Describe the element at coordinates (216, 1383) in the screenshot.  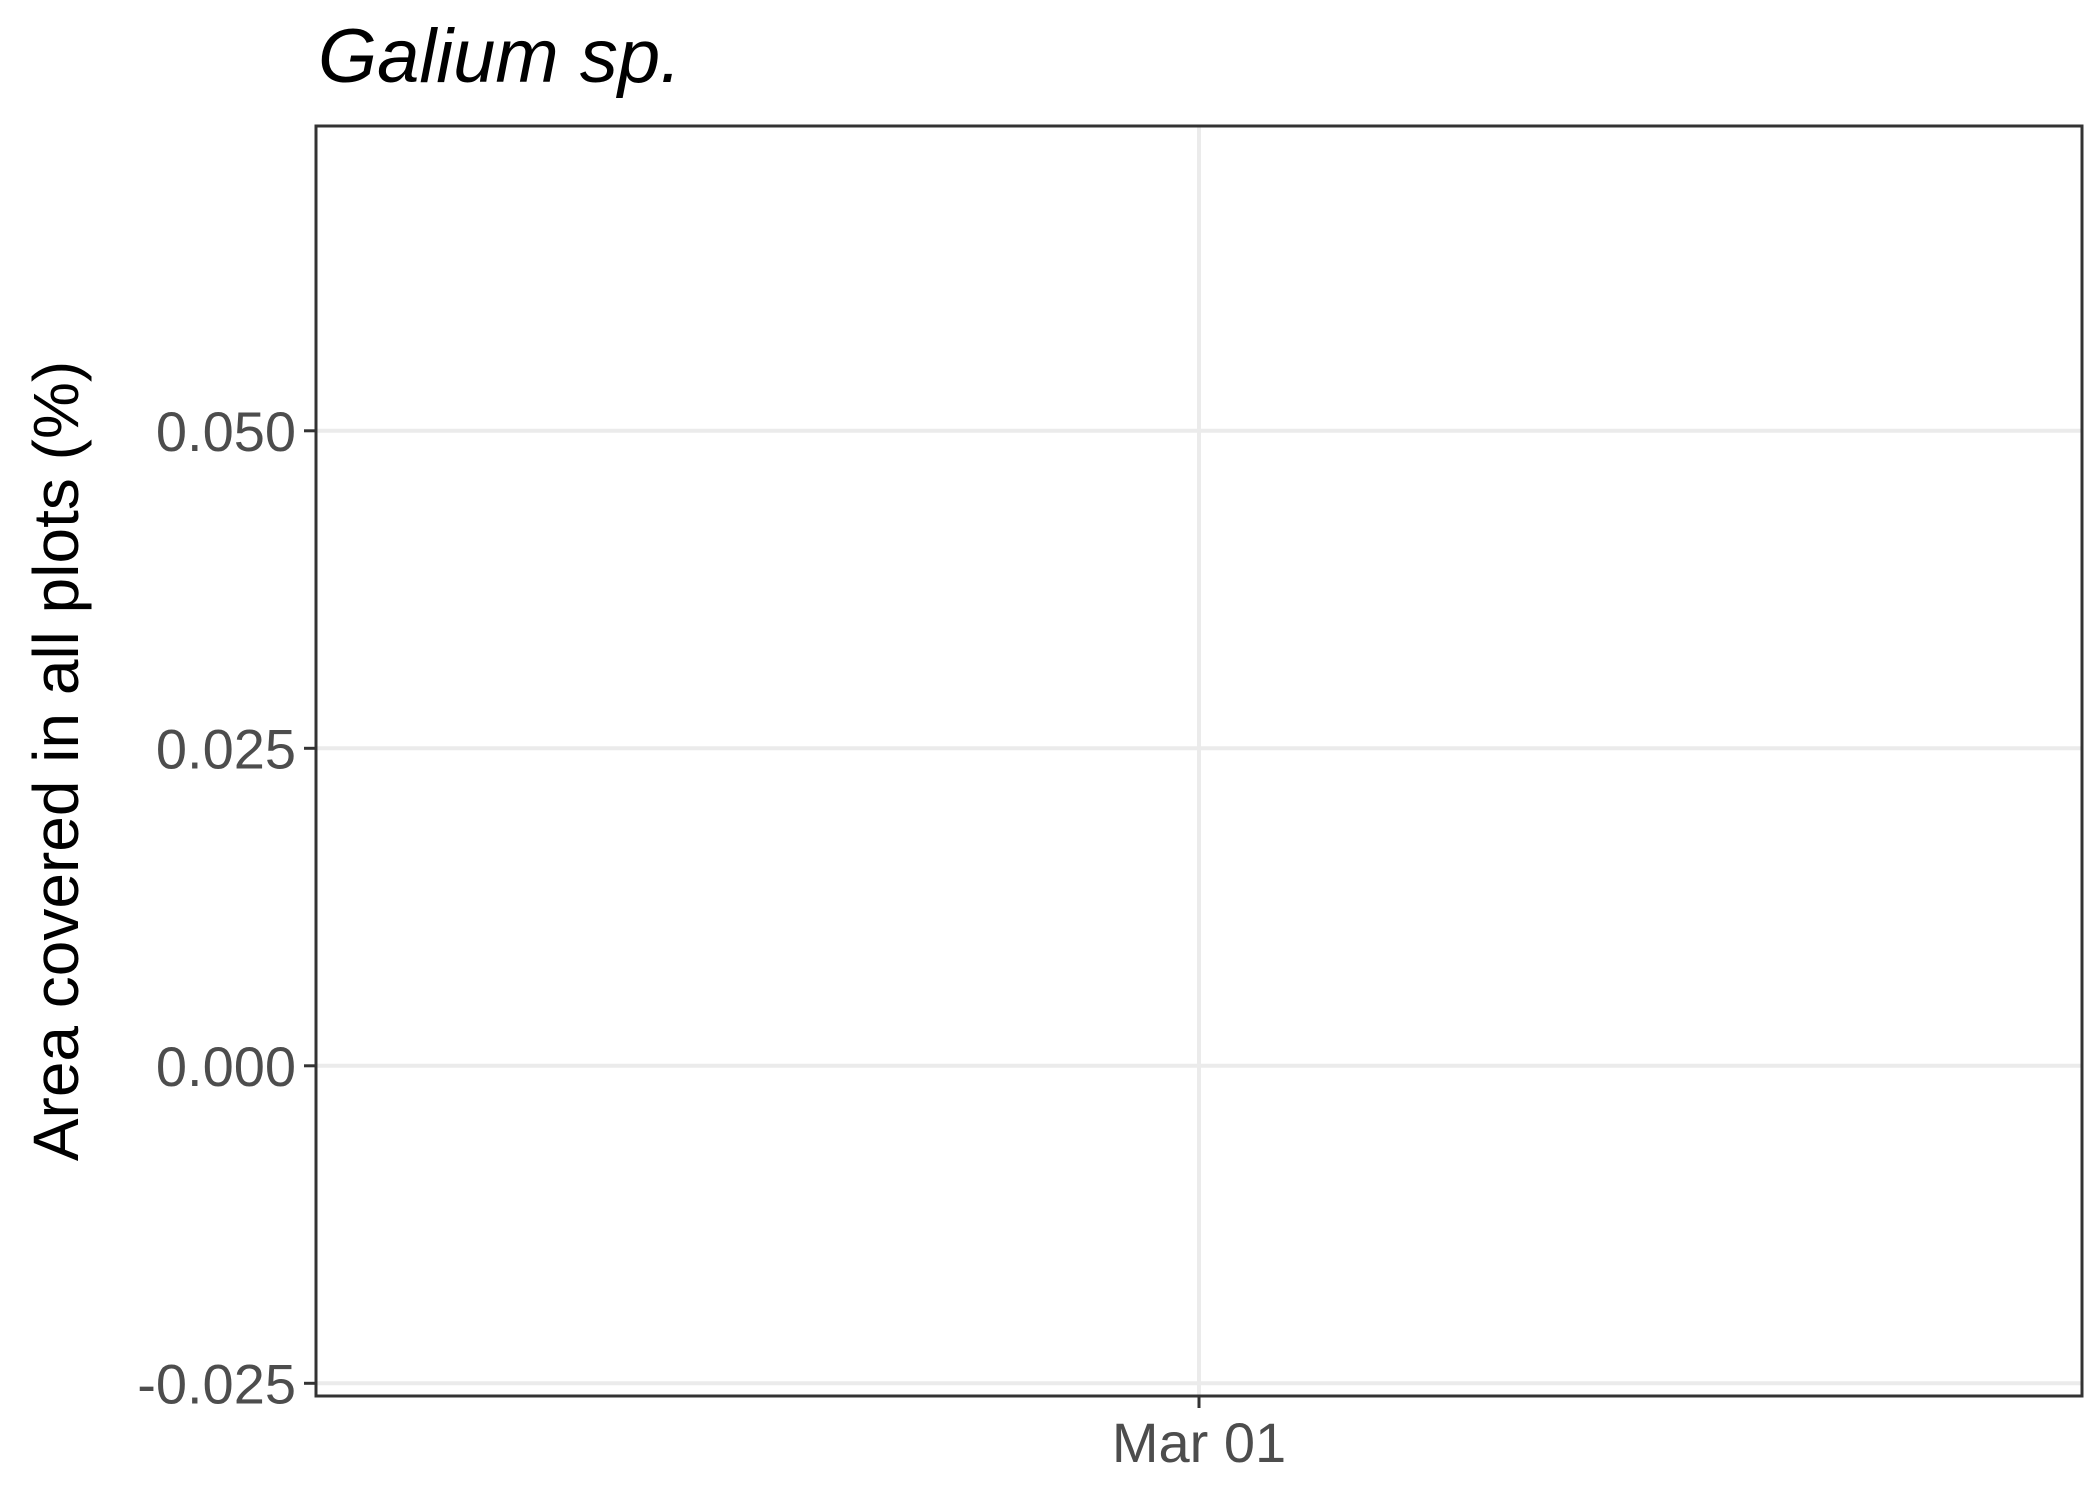
I see `y-tick-label: -0.025` at that location.